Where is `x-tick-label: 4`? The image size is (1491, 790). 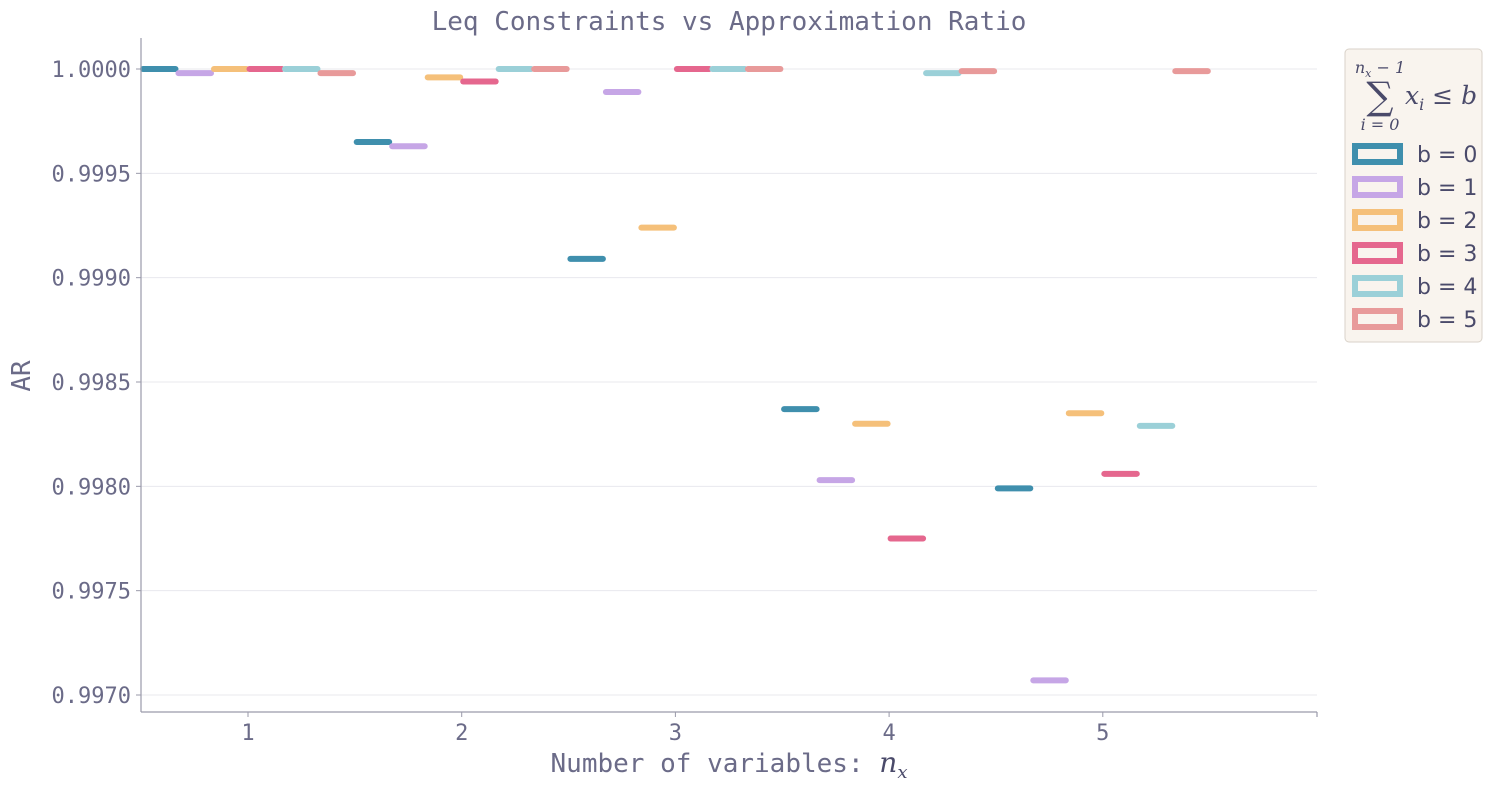
x-tick-label: 4 is located at coordinates (888, 733).